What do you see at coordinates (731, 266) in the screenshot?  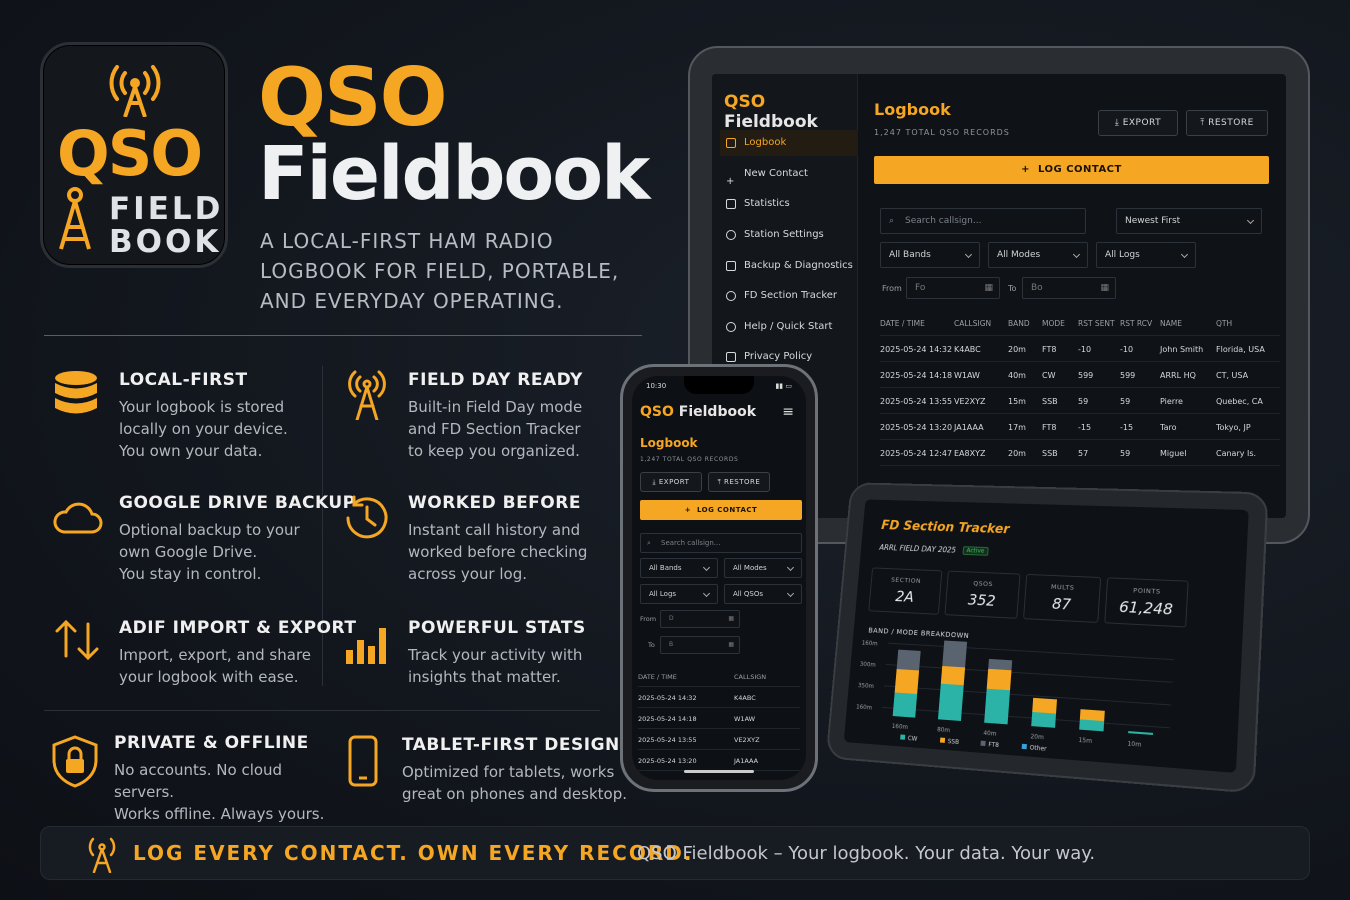 I see `backup-icon` at bounding box center [731, 266].